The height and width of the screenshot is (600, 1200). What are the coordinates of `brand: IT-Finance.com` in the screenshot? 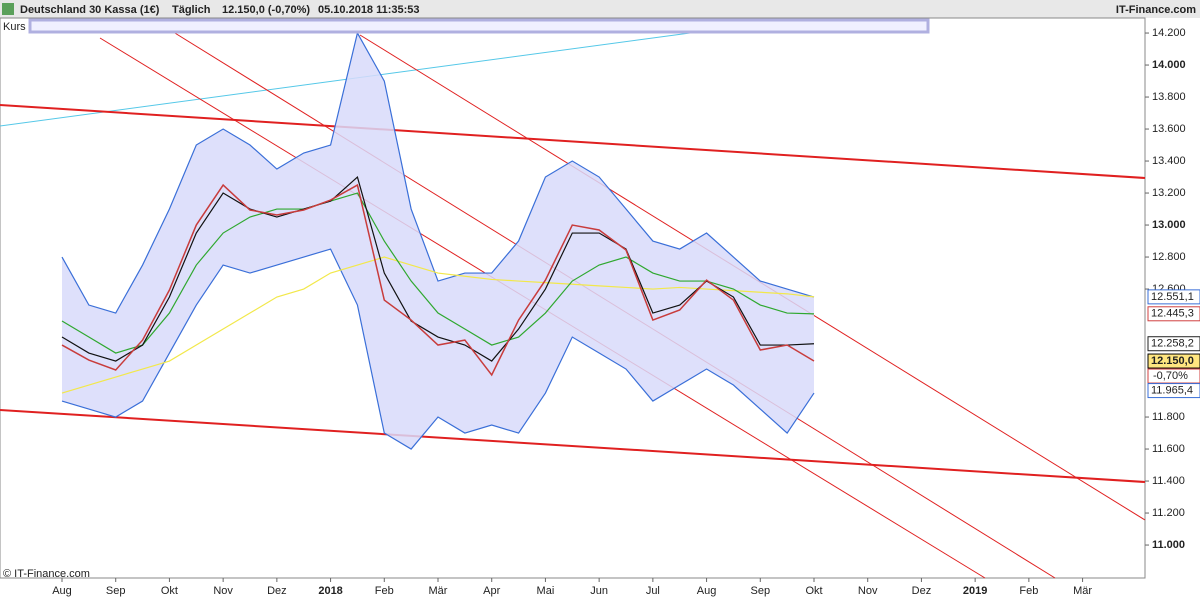 It's located at (1156, 10).